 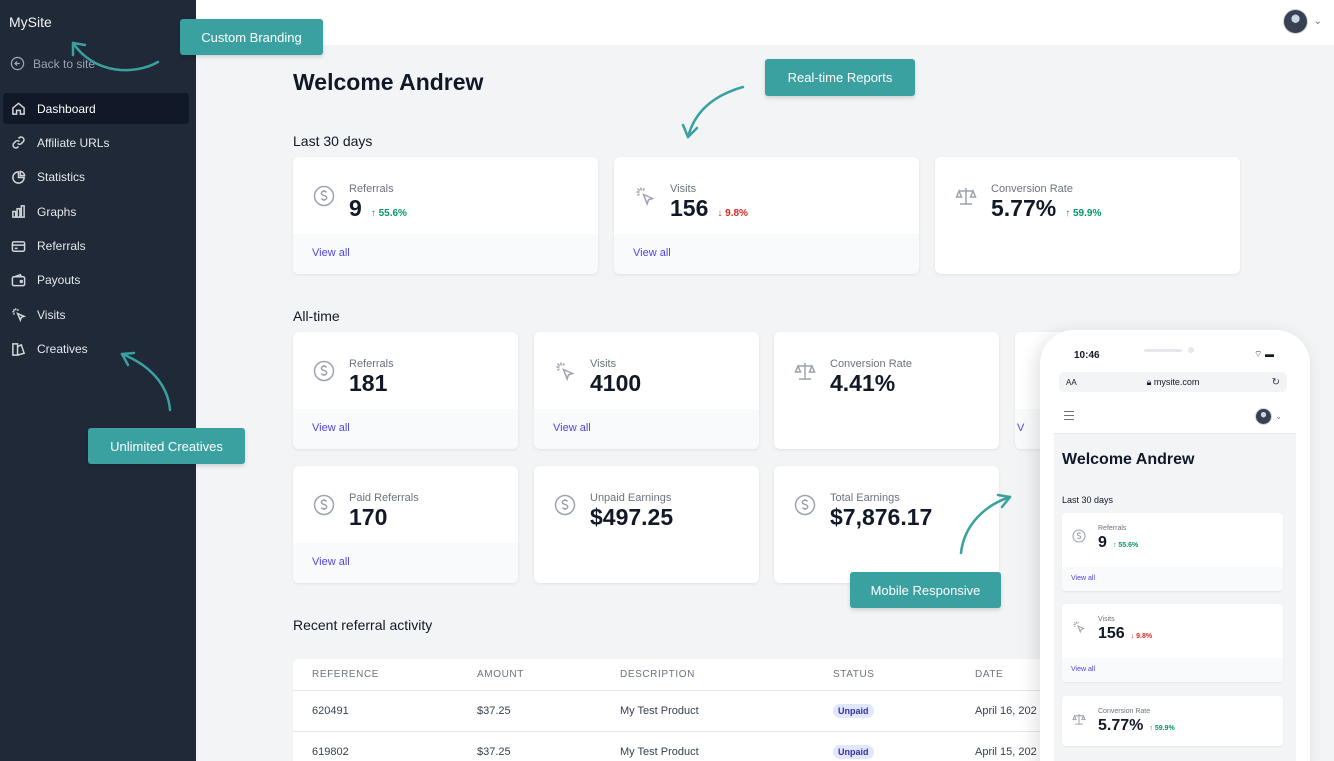 What do you see at coordinates (59, 280) in the screenshot?
I see `sidebar-item-label: Payouts` at bounding box center [59, 280].